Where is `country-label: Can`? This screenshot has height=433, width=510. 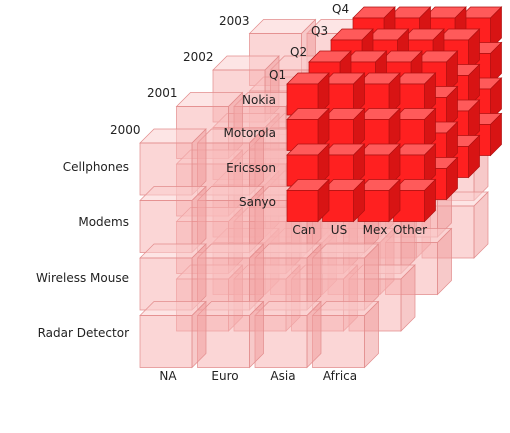 country-label: Can is located at coordinates (303, 230).